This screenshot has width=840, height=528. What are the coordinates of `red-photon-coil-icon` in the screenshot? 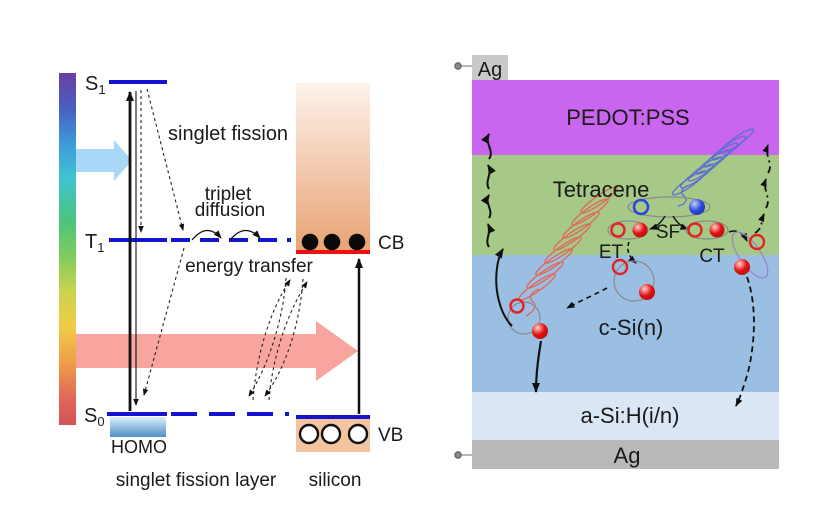 It's located at (568, 251).